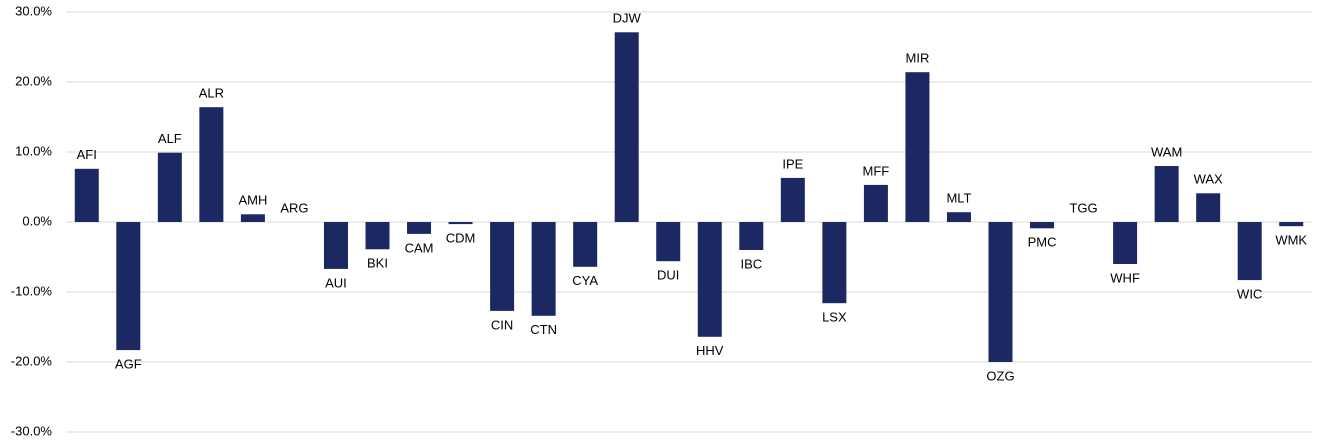 Image resolution: width=1322 pixels, height=443 pixels. I want to click on category-label: OZG, so click(1000, 375).